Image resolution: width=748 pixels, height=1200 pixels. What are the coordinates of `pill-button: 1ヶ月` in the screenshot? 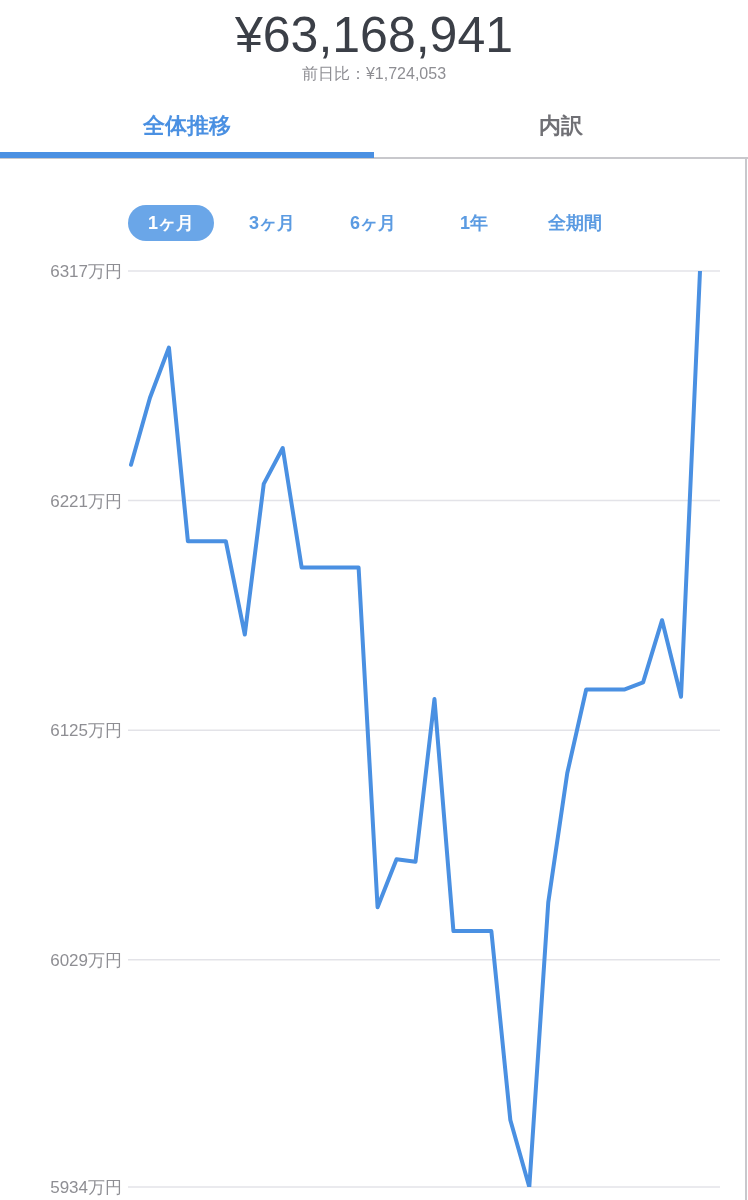 It's located at (171, 223).